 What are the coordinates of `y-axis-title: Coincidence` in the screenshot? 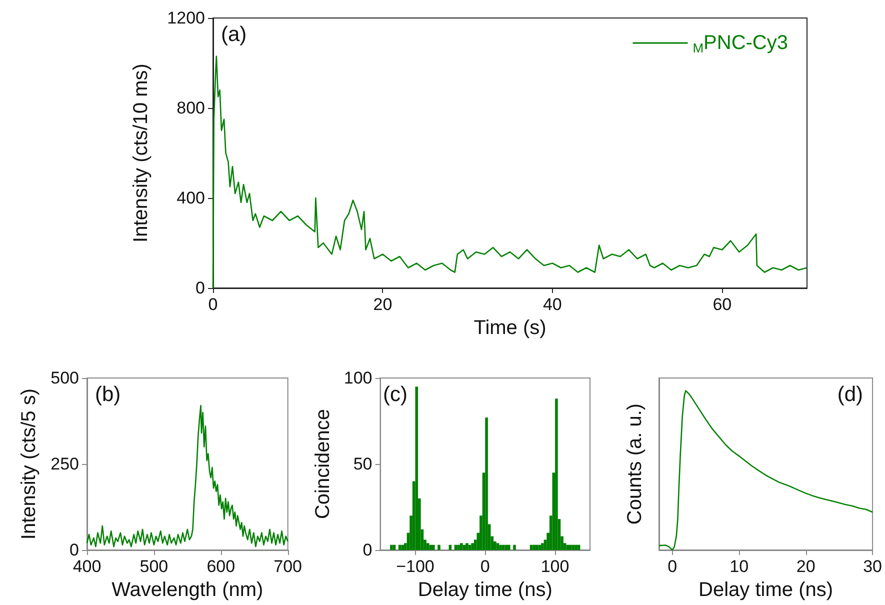 It's located at (323, 464).